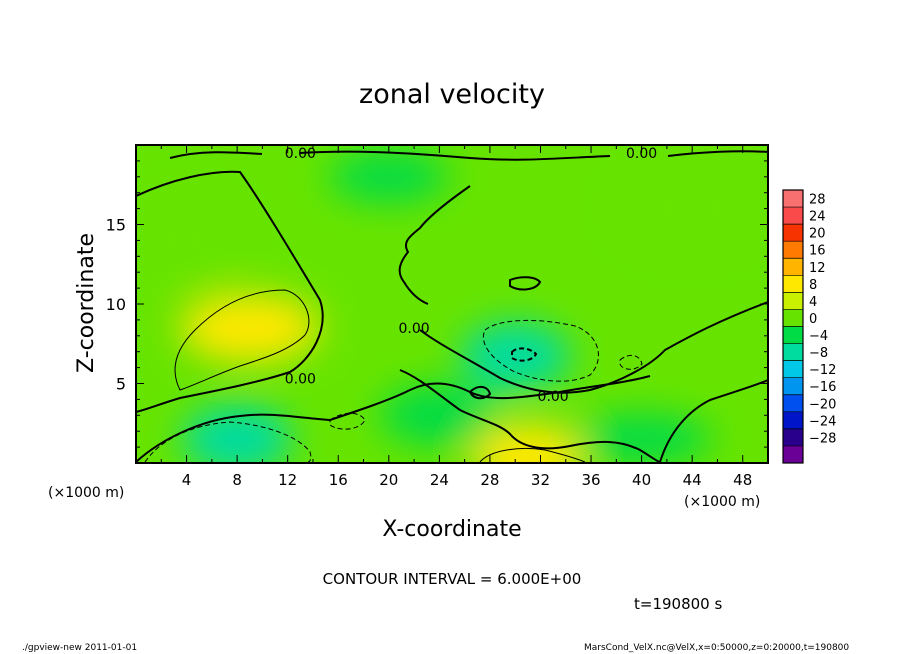 The image size is (904, 654). What do you see at coordinates (813, 302) in the screenshot?
I see `colorbar-label: 4` at bounding box center [813, 302].